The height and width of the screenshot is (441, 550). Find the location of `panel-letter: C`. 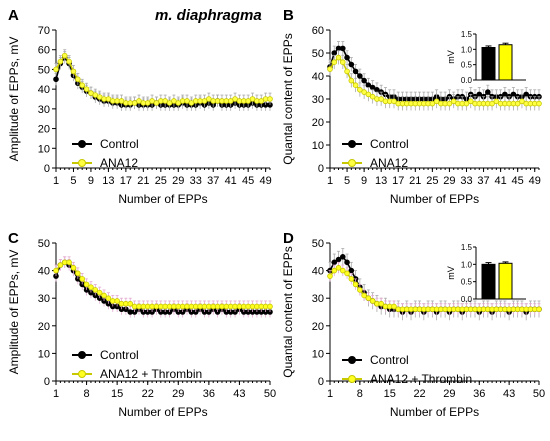

panel-letter: C is located at coordinates (13, 238).